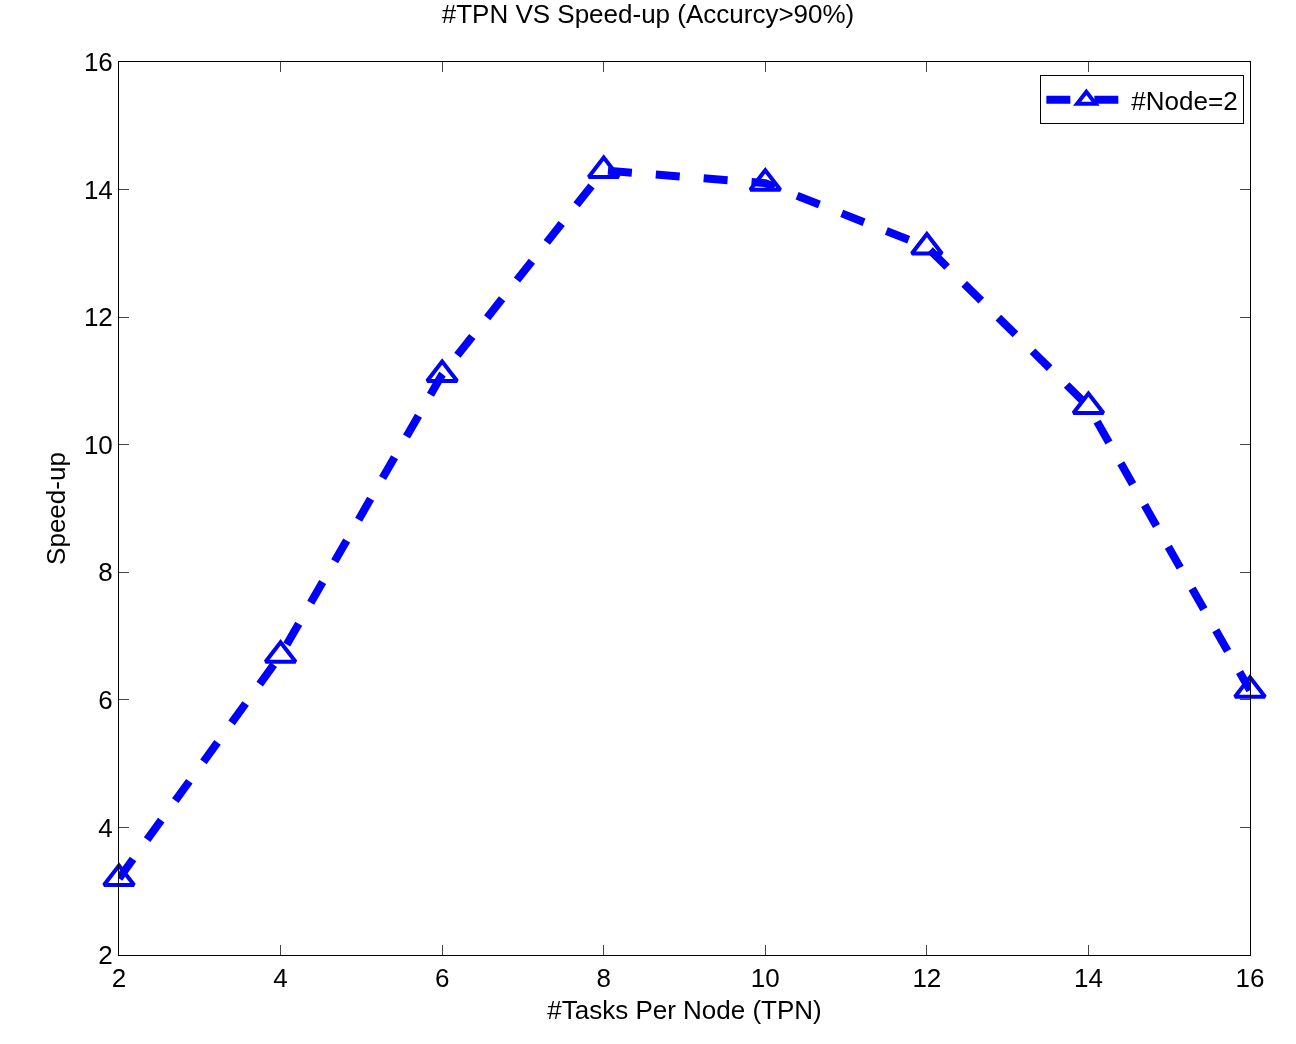 The height and width of the screenshot is (1044, 1296). Describe the element at coordinates (98, 317) in the screenshot. I see `y-tick-label: 12` at that location.